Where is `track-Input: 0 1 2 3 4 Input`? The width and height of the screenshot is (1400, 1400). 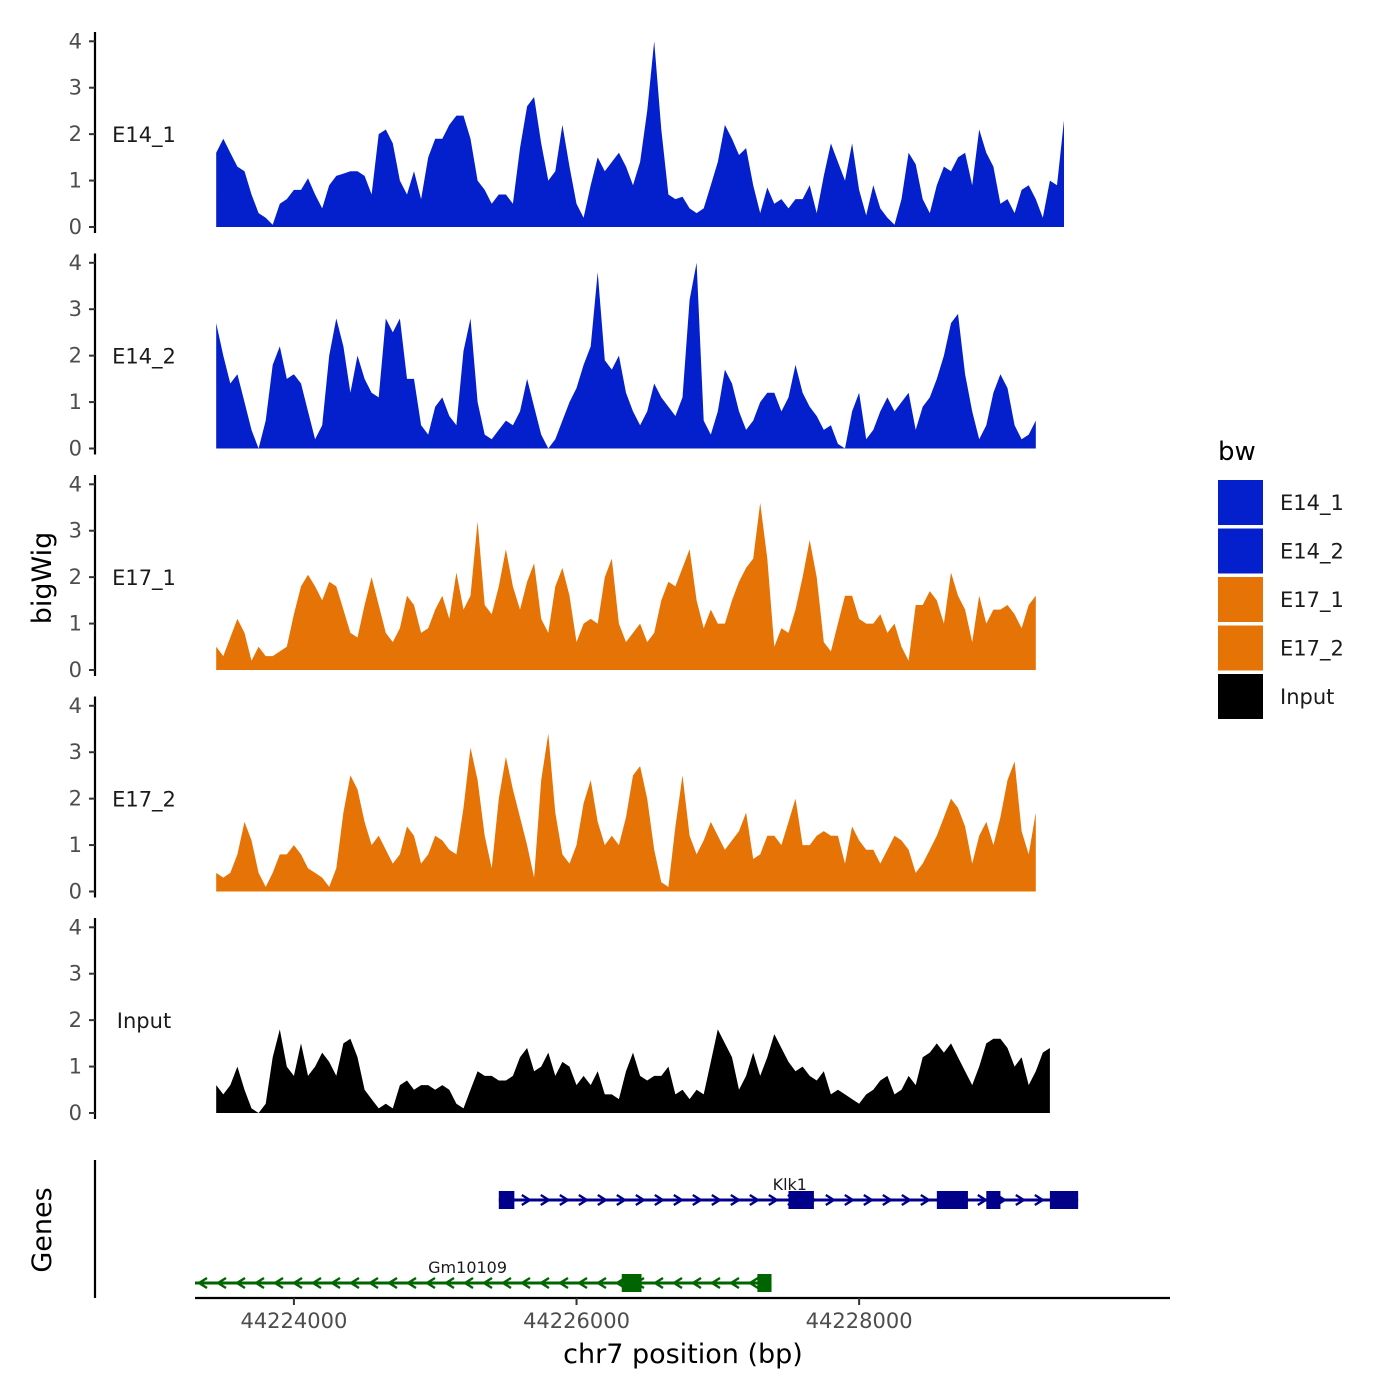 track-Input: 0 1 2 3 4 Input is located at coordinates (559, 1020).